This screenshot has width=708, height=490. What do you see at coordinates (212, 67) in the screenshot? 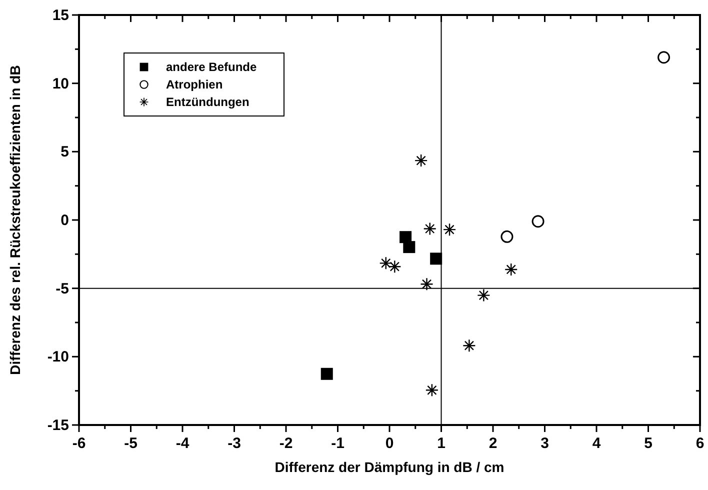
I see `legend-label: andere Befunde` at bounding box center [212, 67].